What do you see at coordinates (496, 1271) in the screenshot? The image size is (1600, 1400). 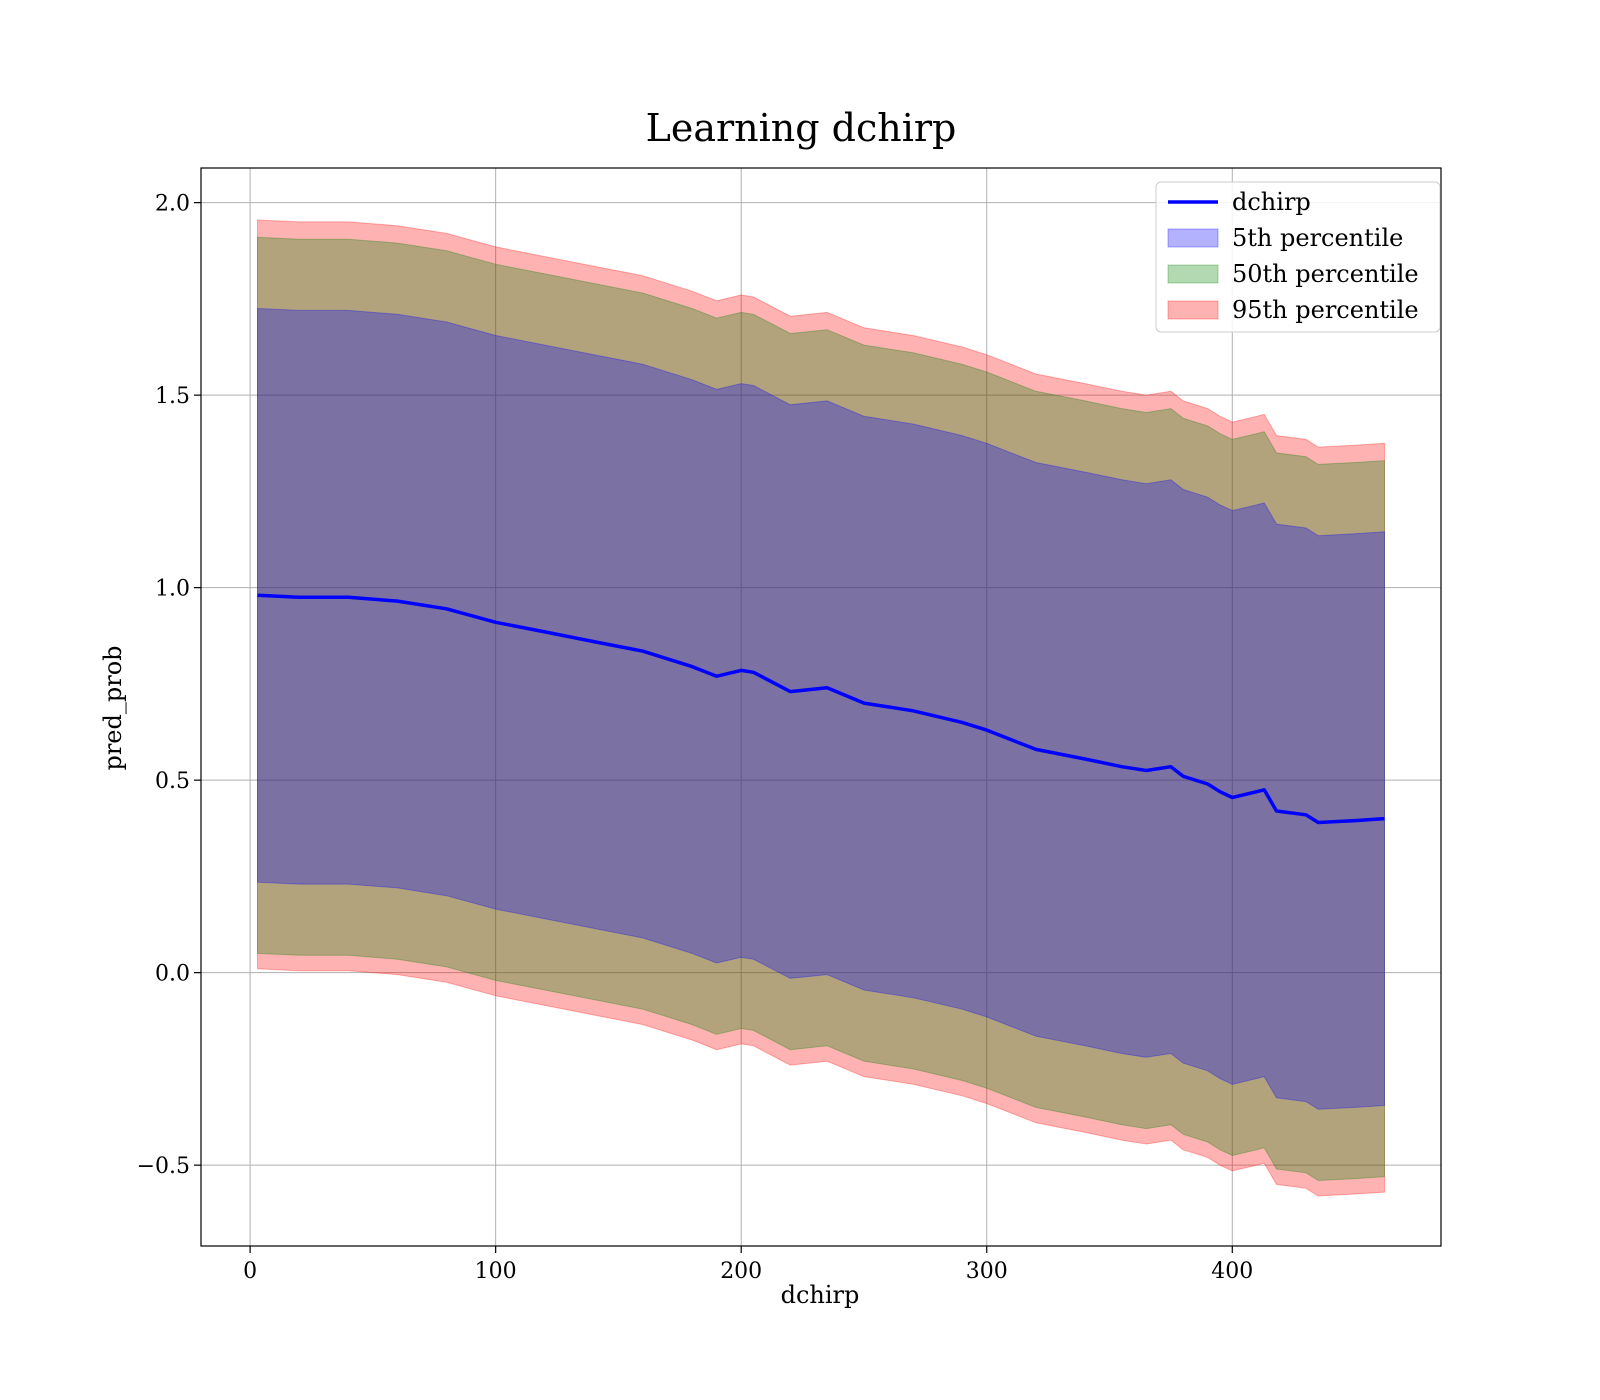 I see `x-tick-label: 100` at bounding box center [496, 1271].